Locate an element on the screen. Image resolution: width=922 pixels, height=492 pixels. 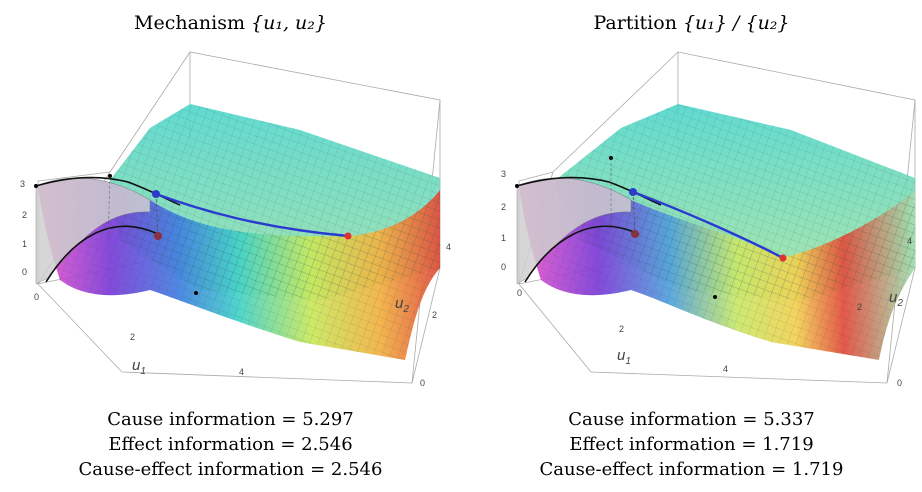
caption-effect: Effect information = 2.546 is located at coordinates (230, 444).